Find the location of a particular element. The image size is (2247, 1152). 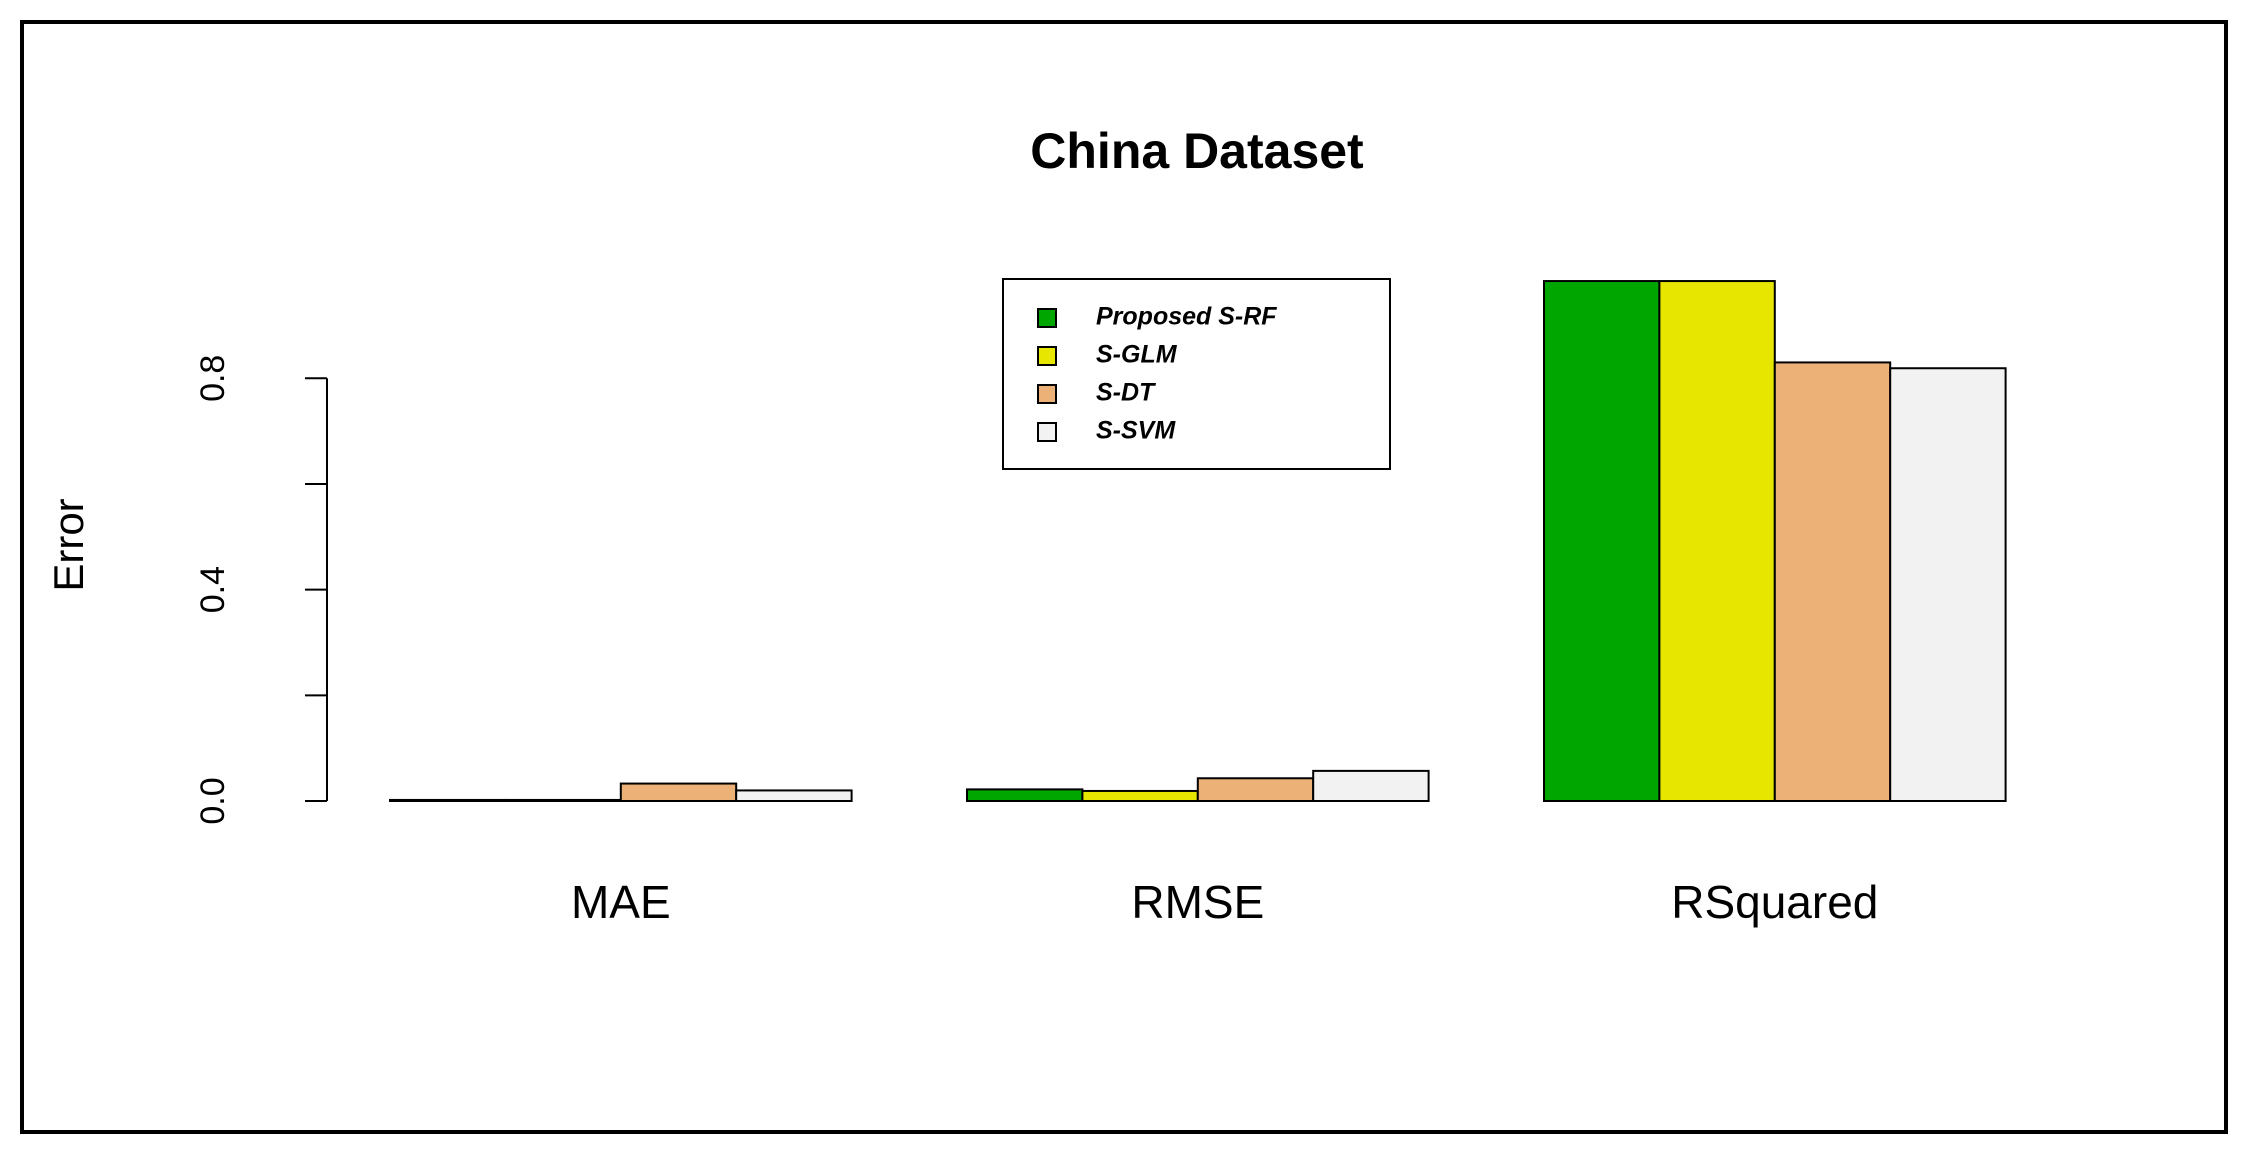

y-tick-label: 0.8 is located at coordinates (213, 378).